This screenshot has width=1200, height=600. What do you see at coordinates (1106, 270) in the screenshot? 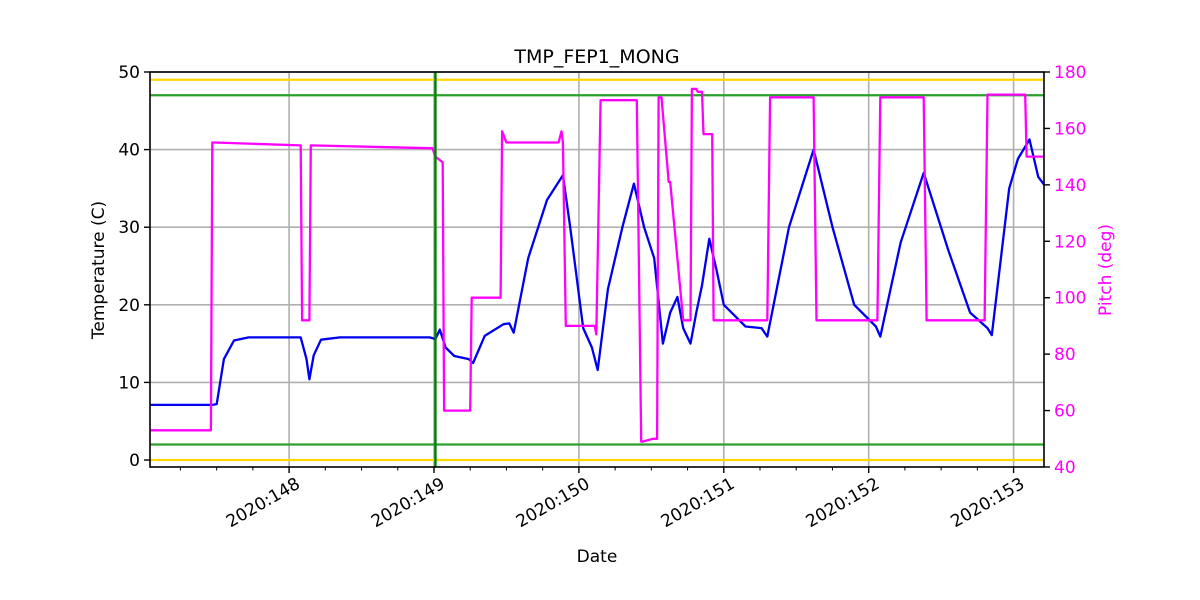
I see `y2-axis-label: Pitch (deg)` at bounding box center [1106, 270].